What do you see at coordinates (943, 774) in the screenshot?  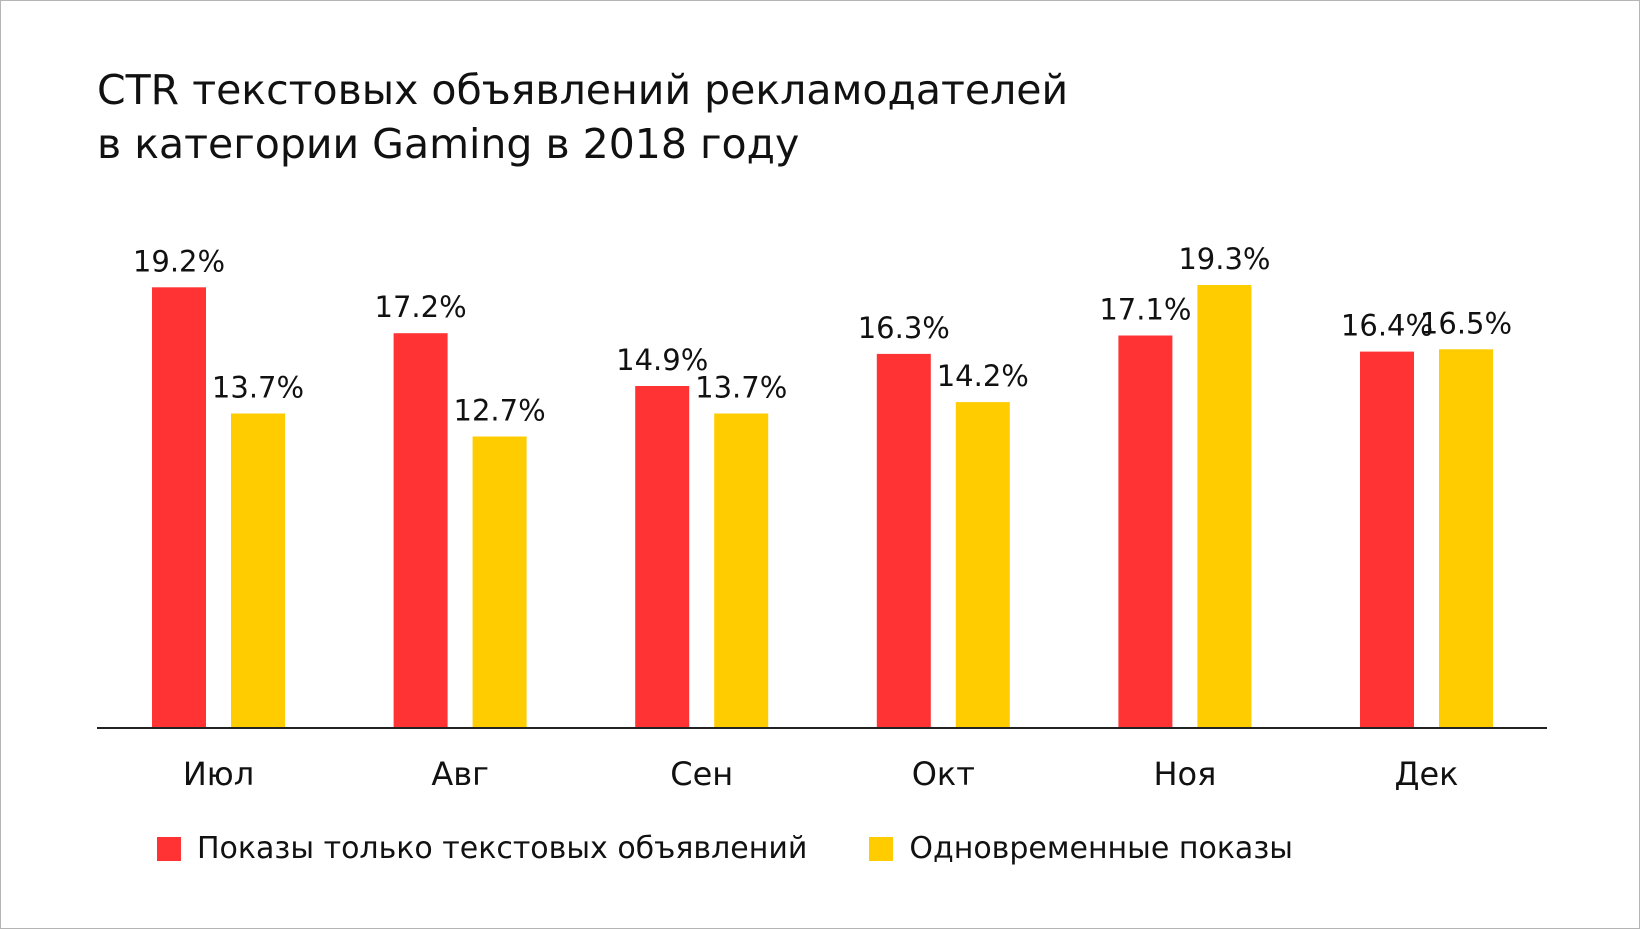 I see `x-tick-label-4: Окт` at bounding box center [943, 774].